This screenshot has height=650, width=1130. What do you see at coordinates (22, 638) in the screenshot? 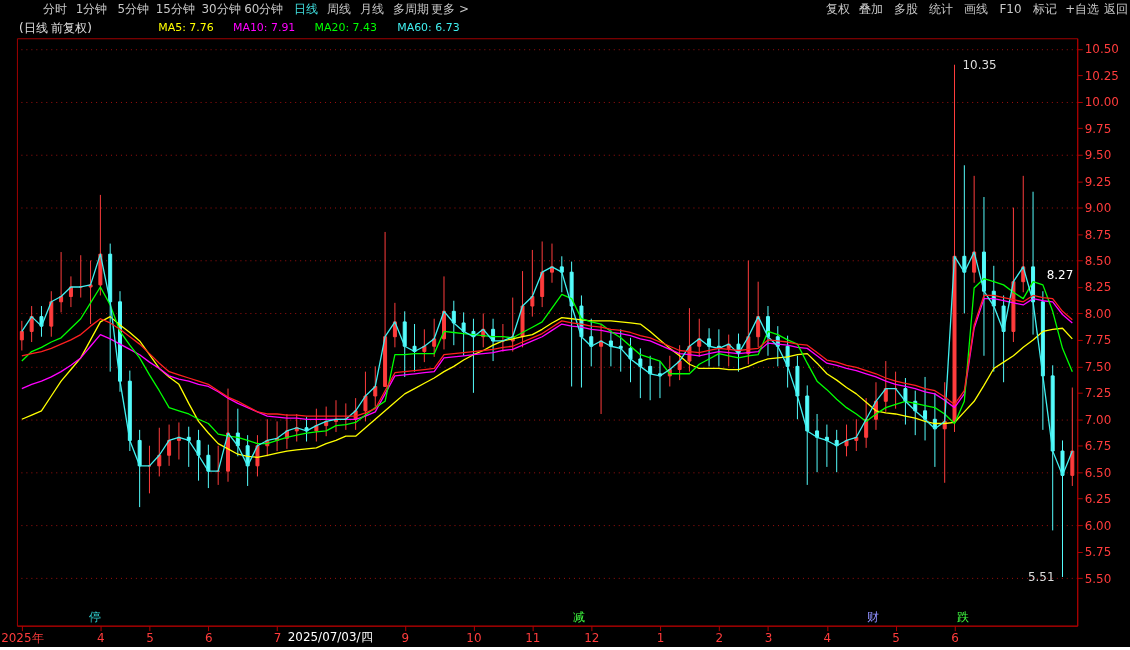
I see `x-tick-label: 2025年` at bounding box center [22, 638].